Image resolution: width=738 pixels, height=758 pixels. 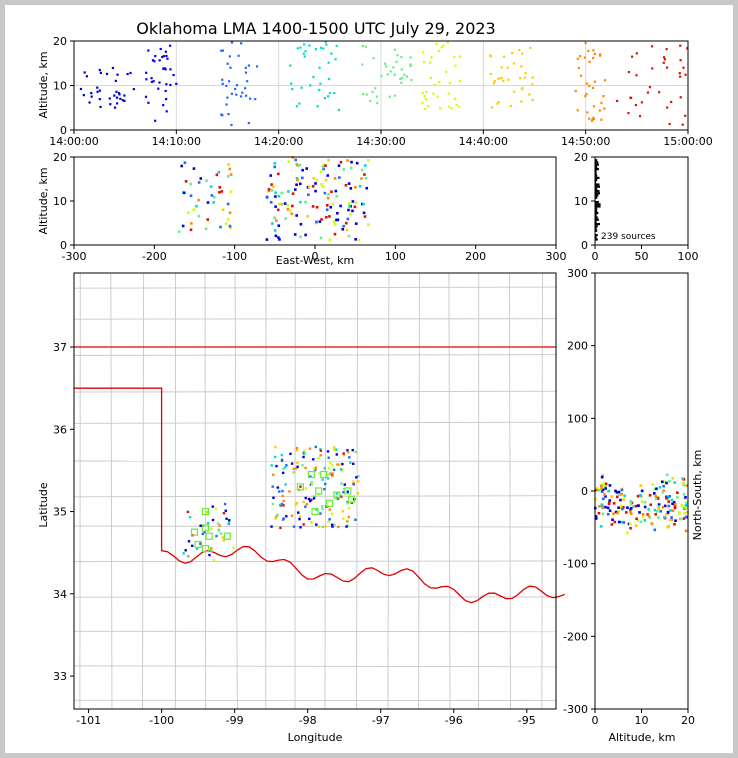 What do you see at coordinates (154, 256) in the screenshot?
I see `x-tick-label: -200` at bounding box center [154, 256].